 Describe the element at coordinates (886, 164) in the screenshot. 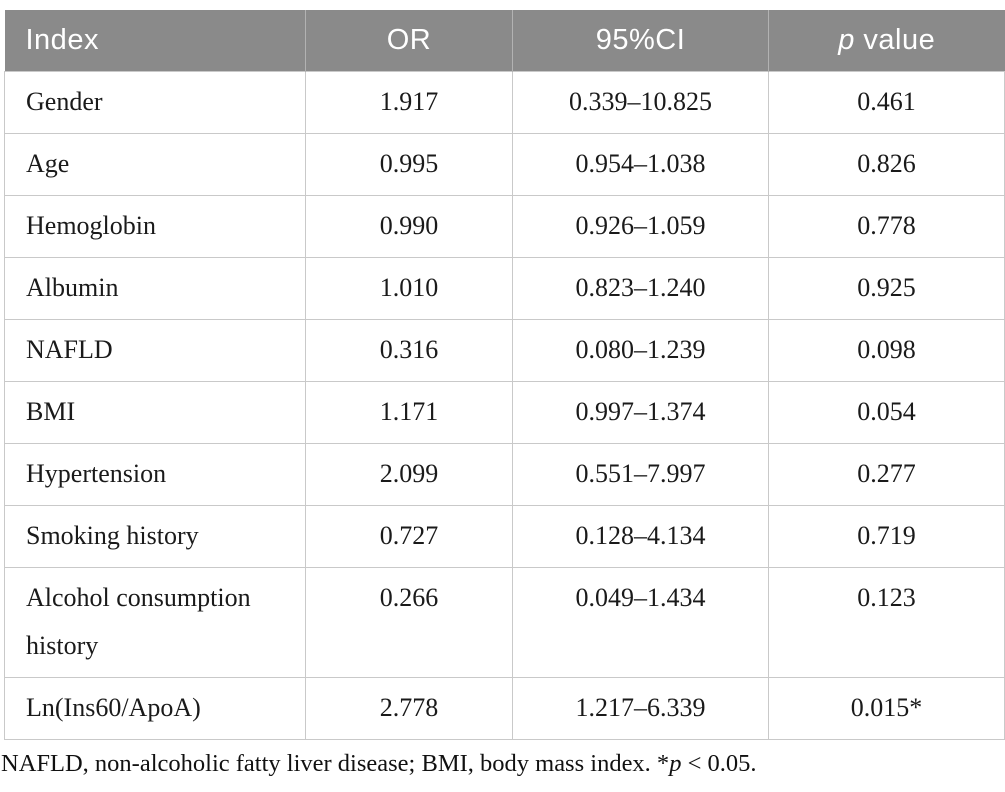

I see `p-cell: 0.826` at that location.